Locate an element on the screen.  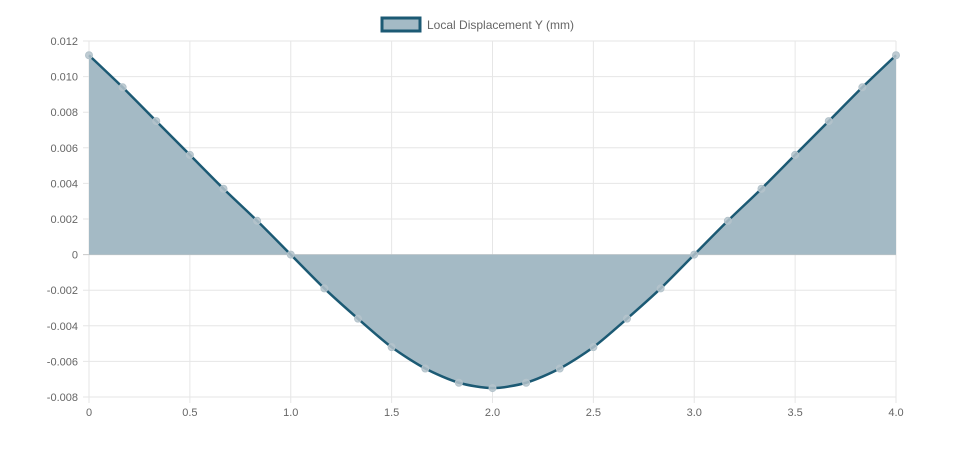
x-tick-label: 0.5 is located at coordinates (189, 413).